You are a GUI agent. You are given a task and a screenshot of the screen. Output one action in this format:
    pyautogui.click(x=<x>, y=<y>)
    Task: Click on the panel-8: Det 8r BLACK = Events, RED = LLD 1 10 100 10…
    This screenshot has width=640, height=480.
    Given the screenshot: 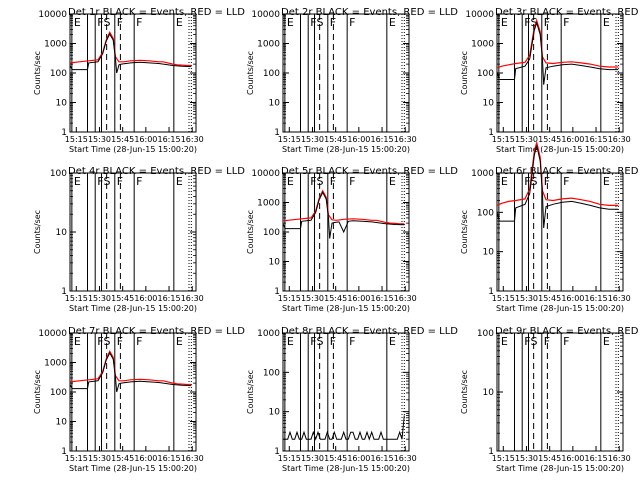 What is the action you would take?
    pyautogui.click(x=352, y=399)
    